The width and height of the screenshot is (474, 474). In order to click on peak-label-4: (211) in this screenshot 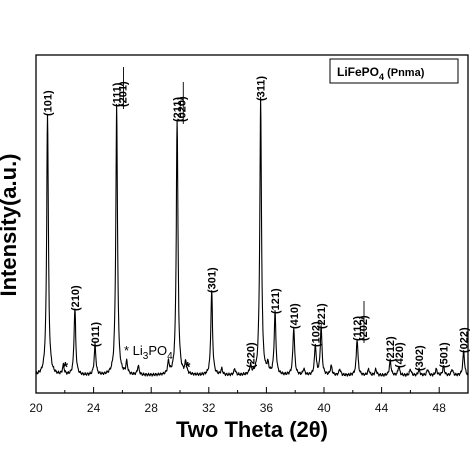, I will do `click(178, 109)`.